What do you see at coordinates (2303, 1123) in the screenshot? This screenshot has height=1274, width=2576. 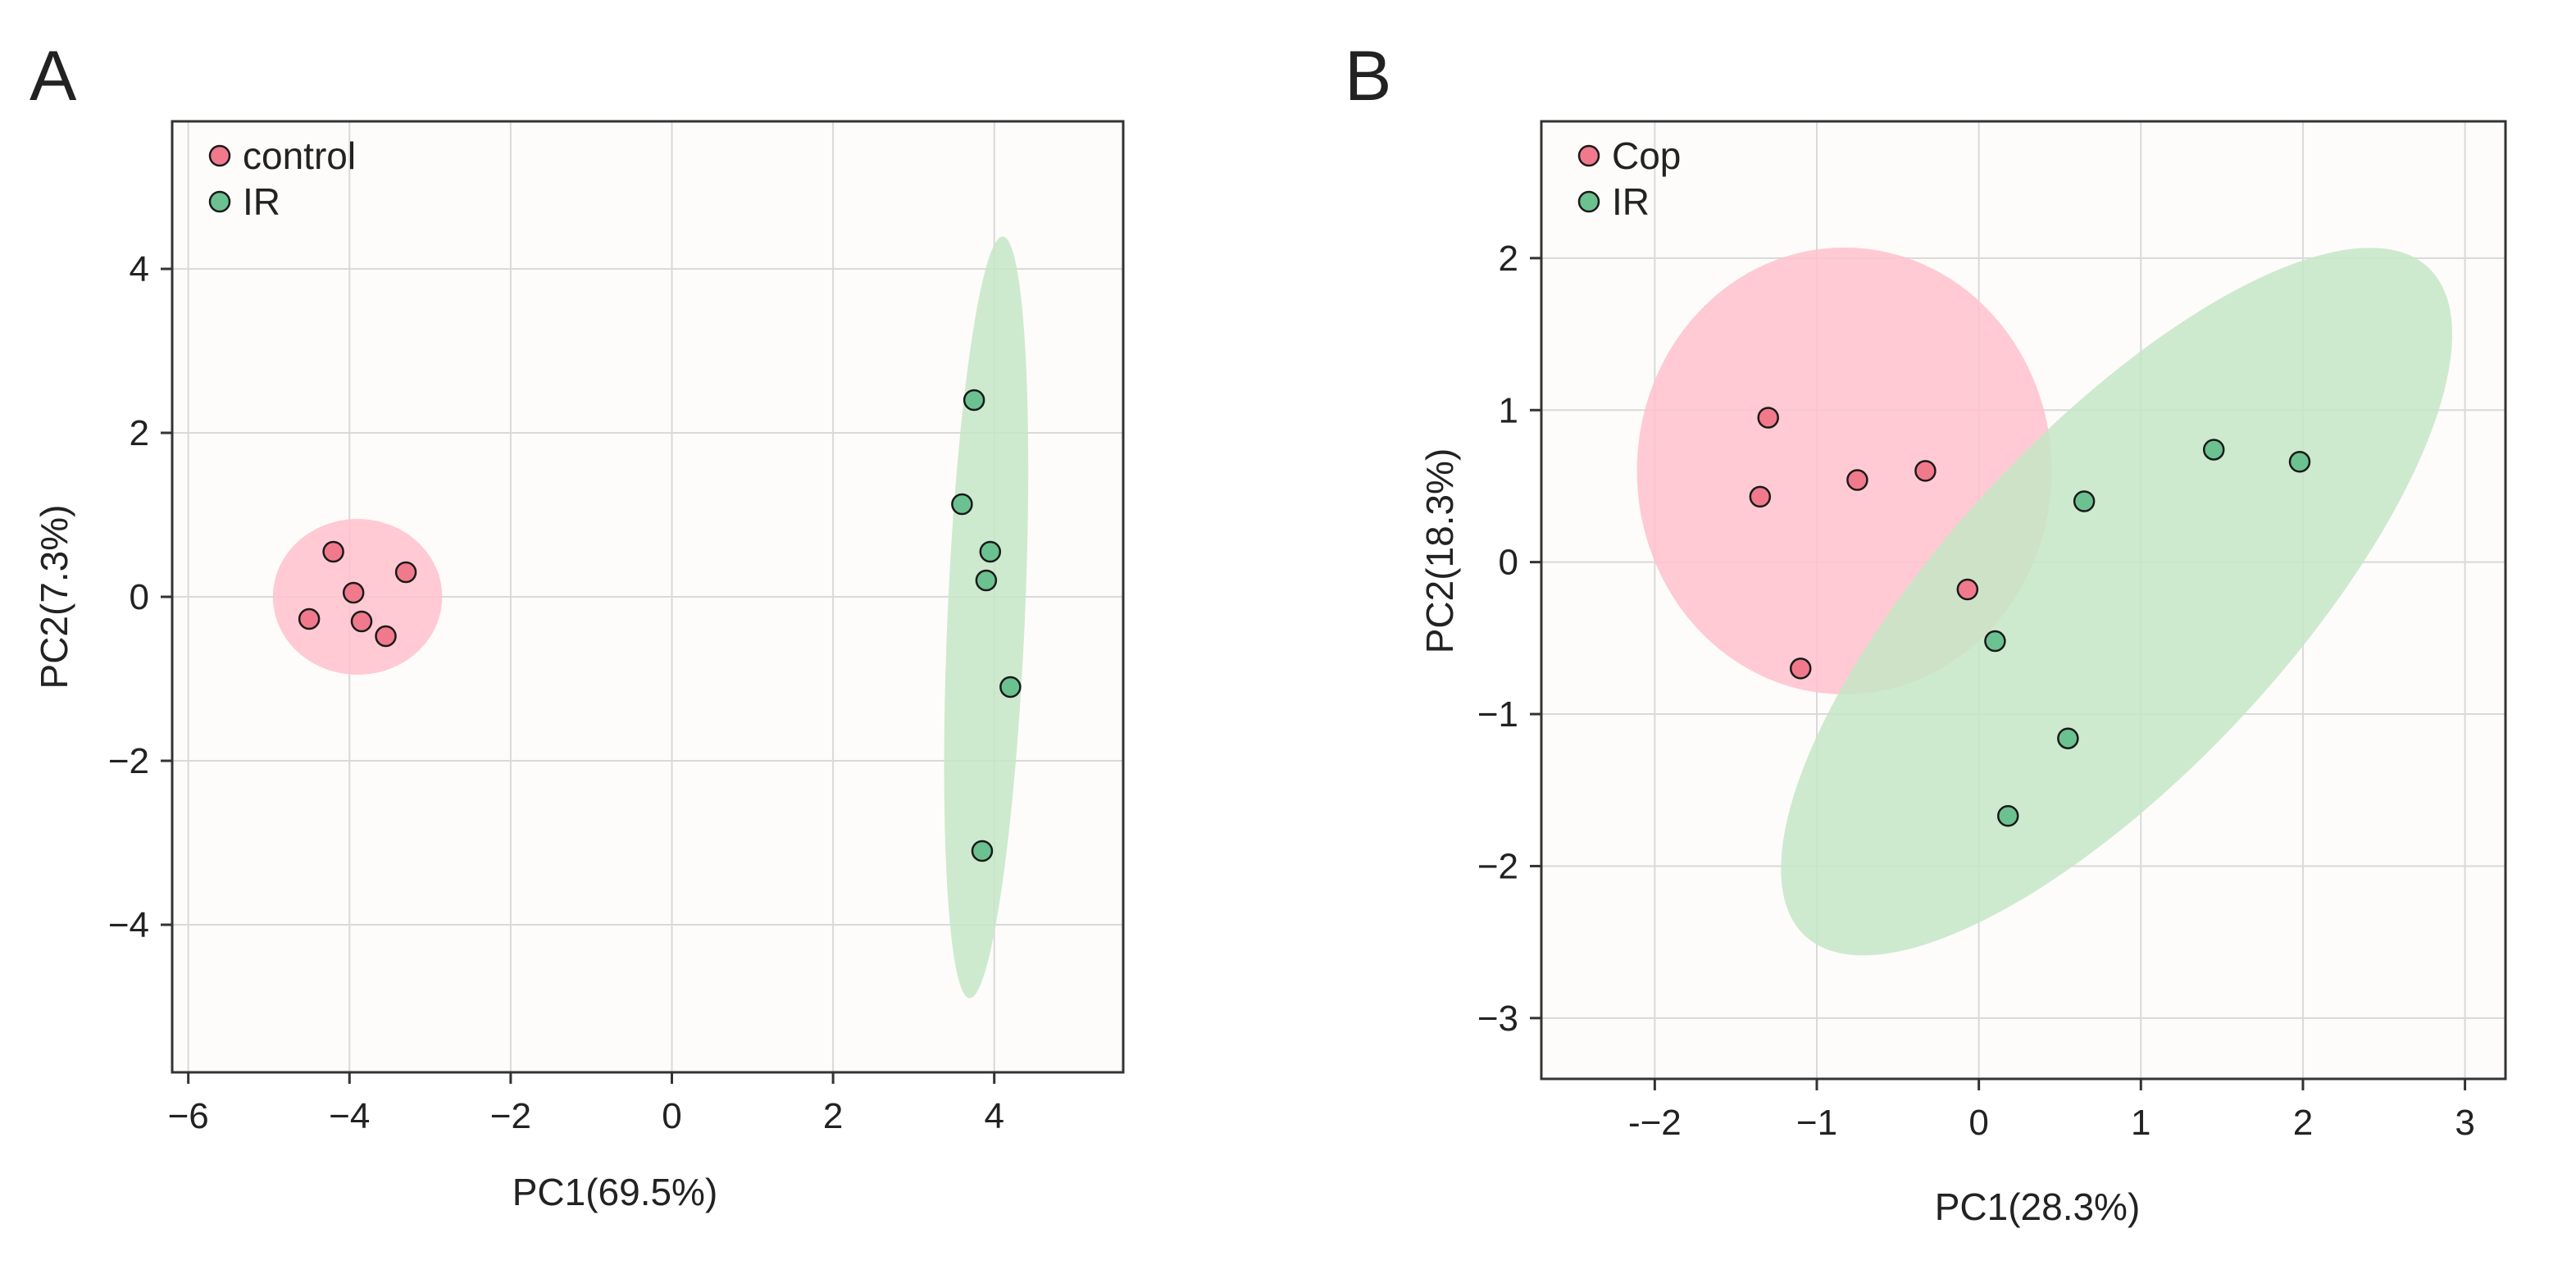 I see `panel-b-x-tick-label: 2` at bounding box center [2303, 1123].